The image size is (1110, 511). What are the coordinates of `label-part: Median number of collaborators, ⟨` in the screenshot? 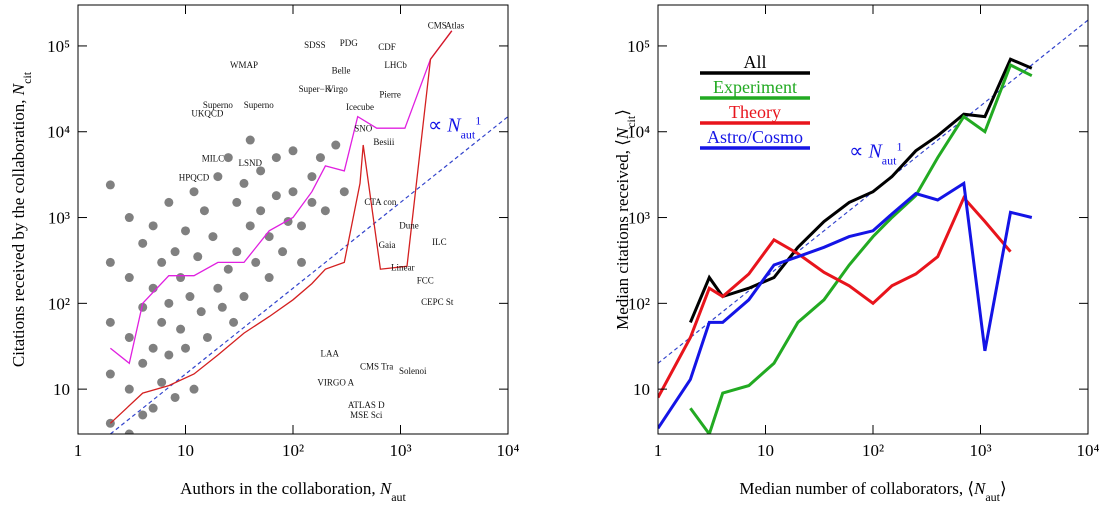 It's located at (856, 488).